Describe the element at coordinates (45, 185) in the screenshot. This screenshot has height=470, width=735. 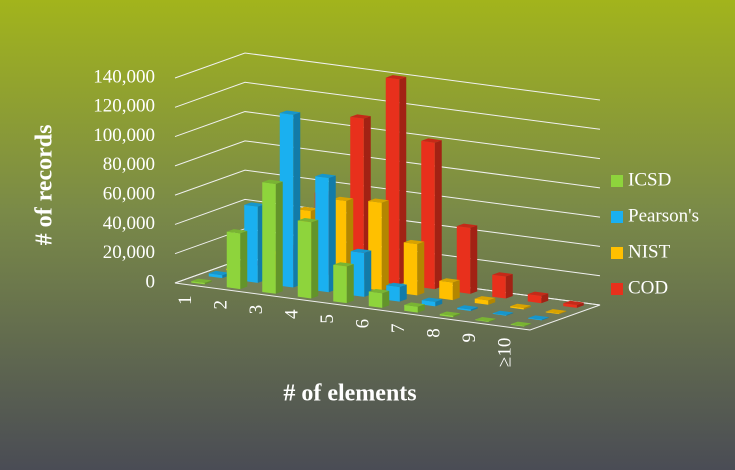
I see `y-axis-title: # of records` at that location.